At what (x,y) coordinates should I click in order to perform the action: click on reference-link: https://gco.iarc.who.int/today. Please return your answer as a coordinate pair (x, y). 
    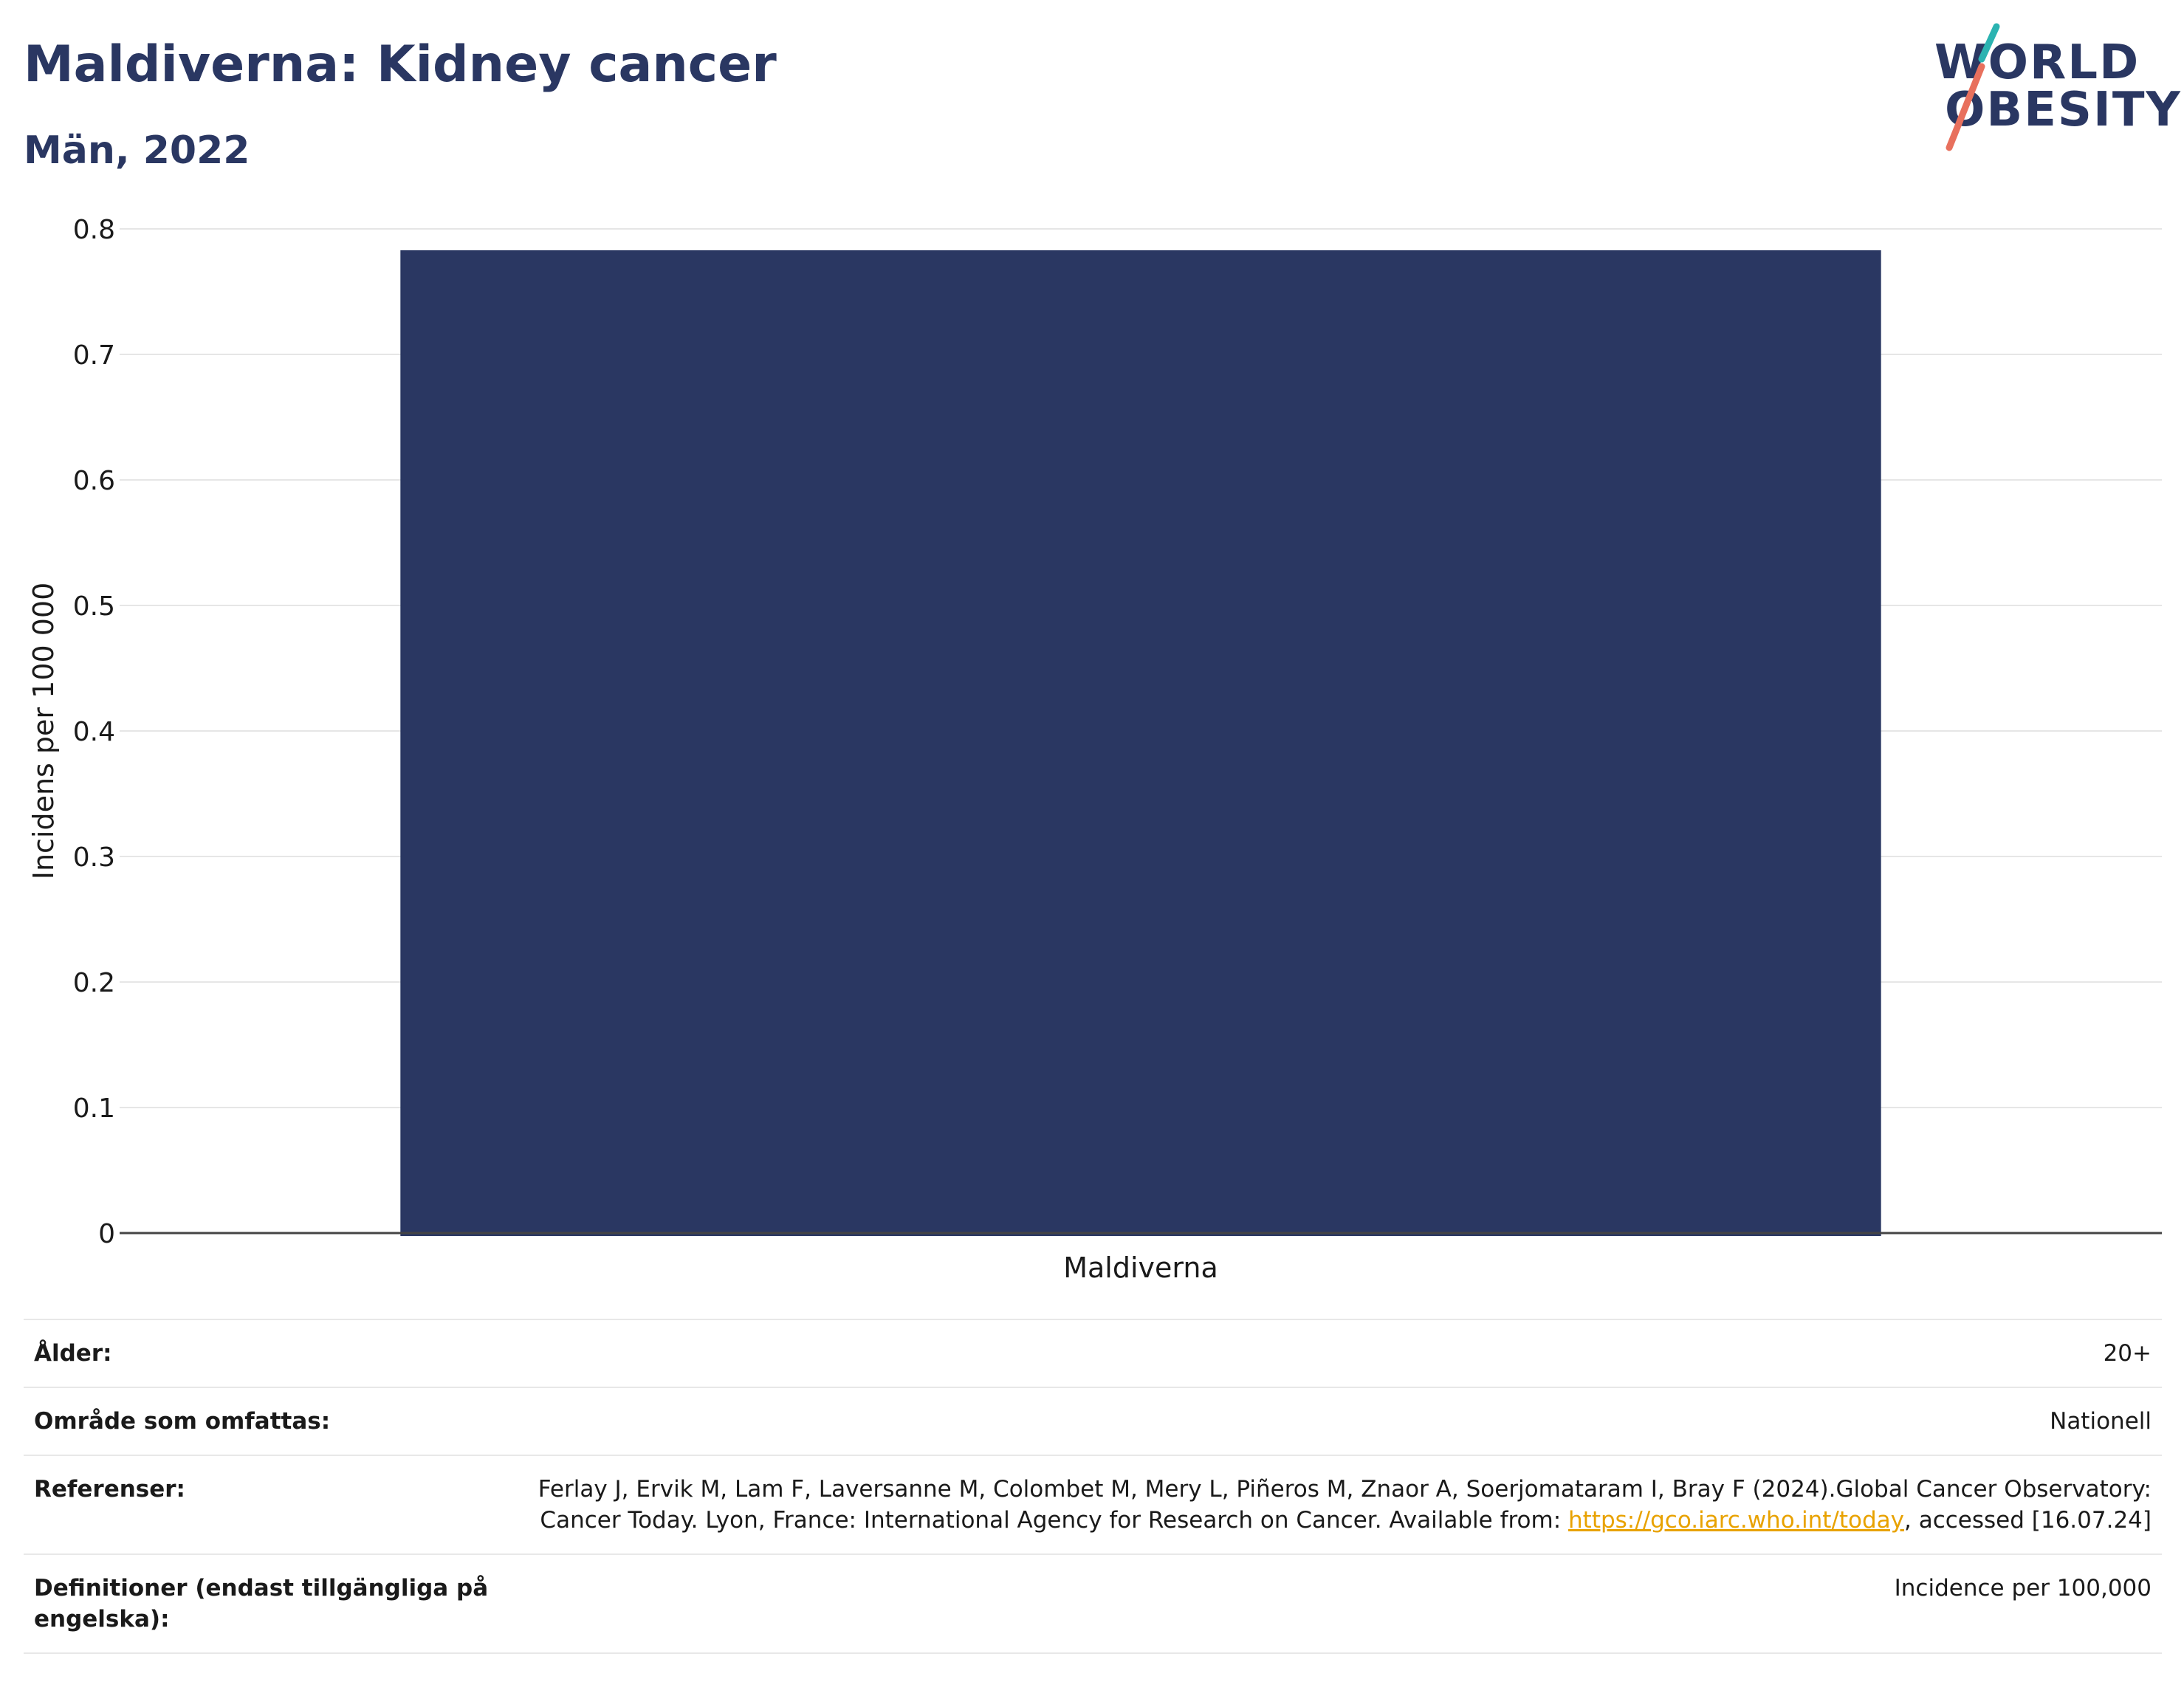
    Looking at the image, I should click on (1736, 1520).